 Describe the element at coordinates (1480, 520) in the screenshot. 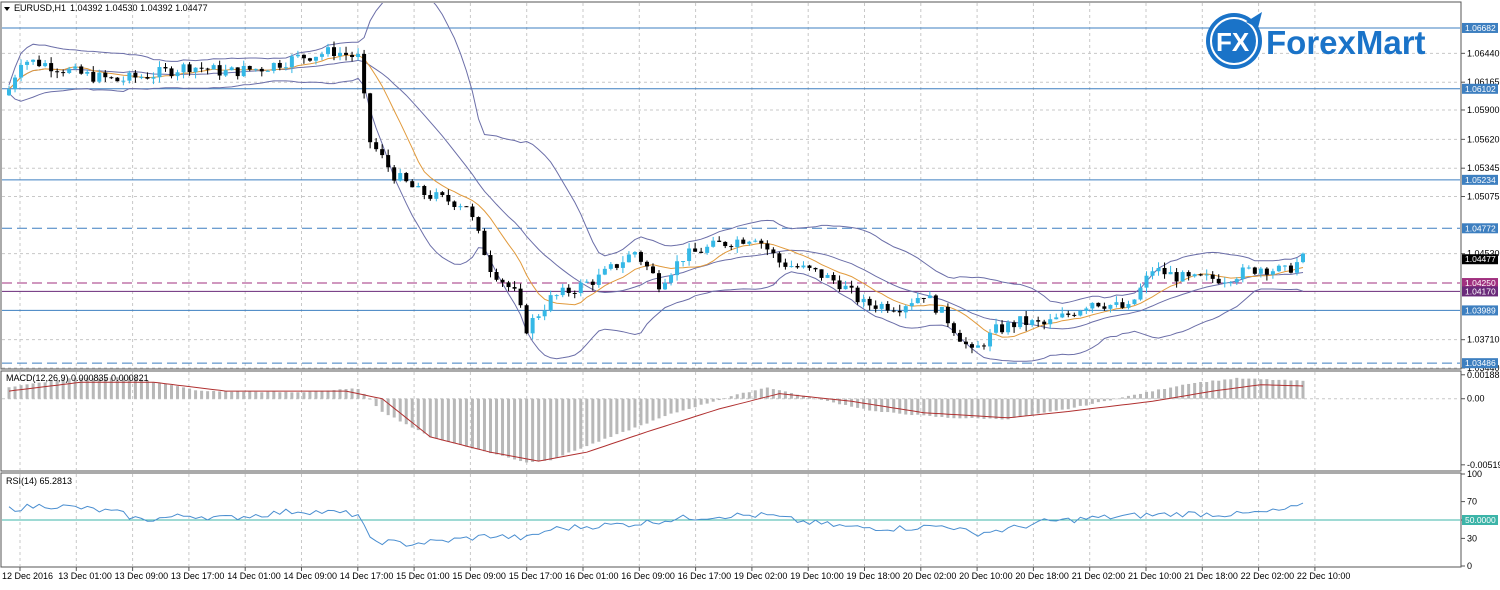

I see `rsi-level-tag` at that location.